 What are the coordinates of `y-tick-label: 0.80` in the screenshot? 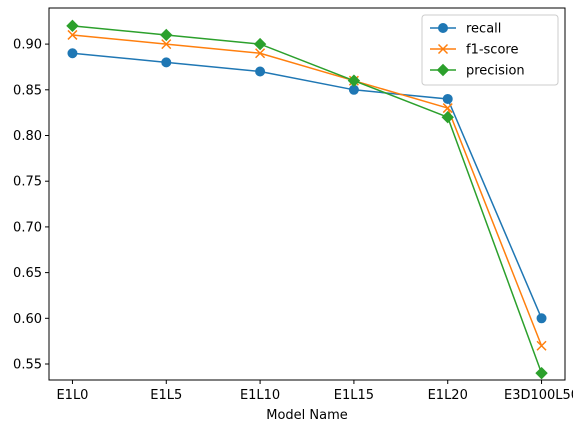 It's located at (27, 136).